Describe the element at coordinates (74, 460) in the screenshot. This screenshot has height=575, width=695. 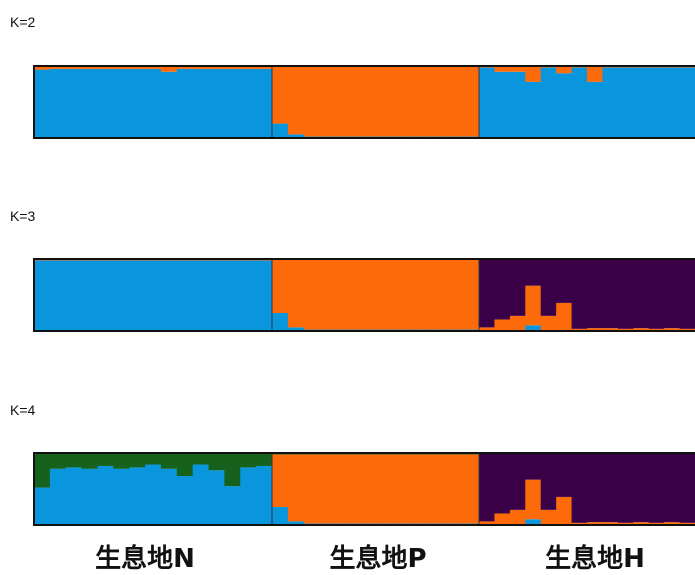
I see `bar-k4-ind2-c3` at that location.